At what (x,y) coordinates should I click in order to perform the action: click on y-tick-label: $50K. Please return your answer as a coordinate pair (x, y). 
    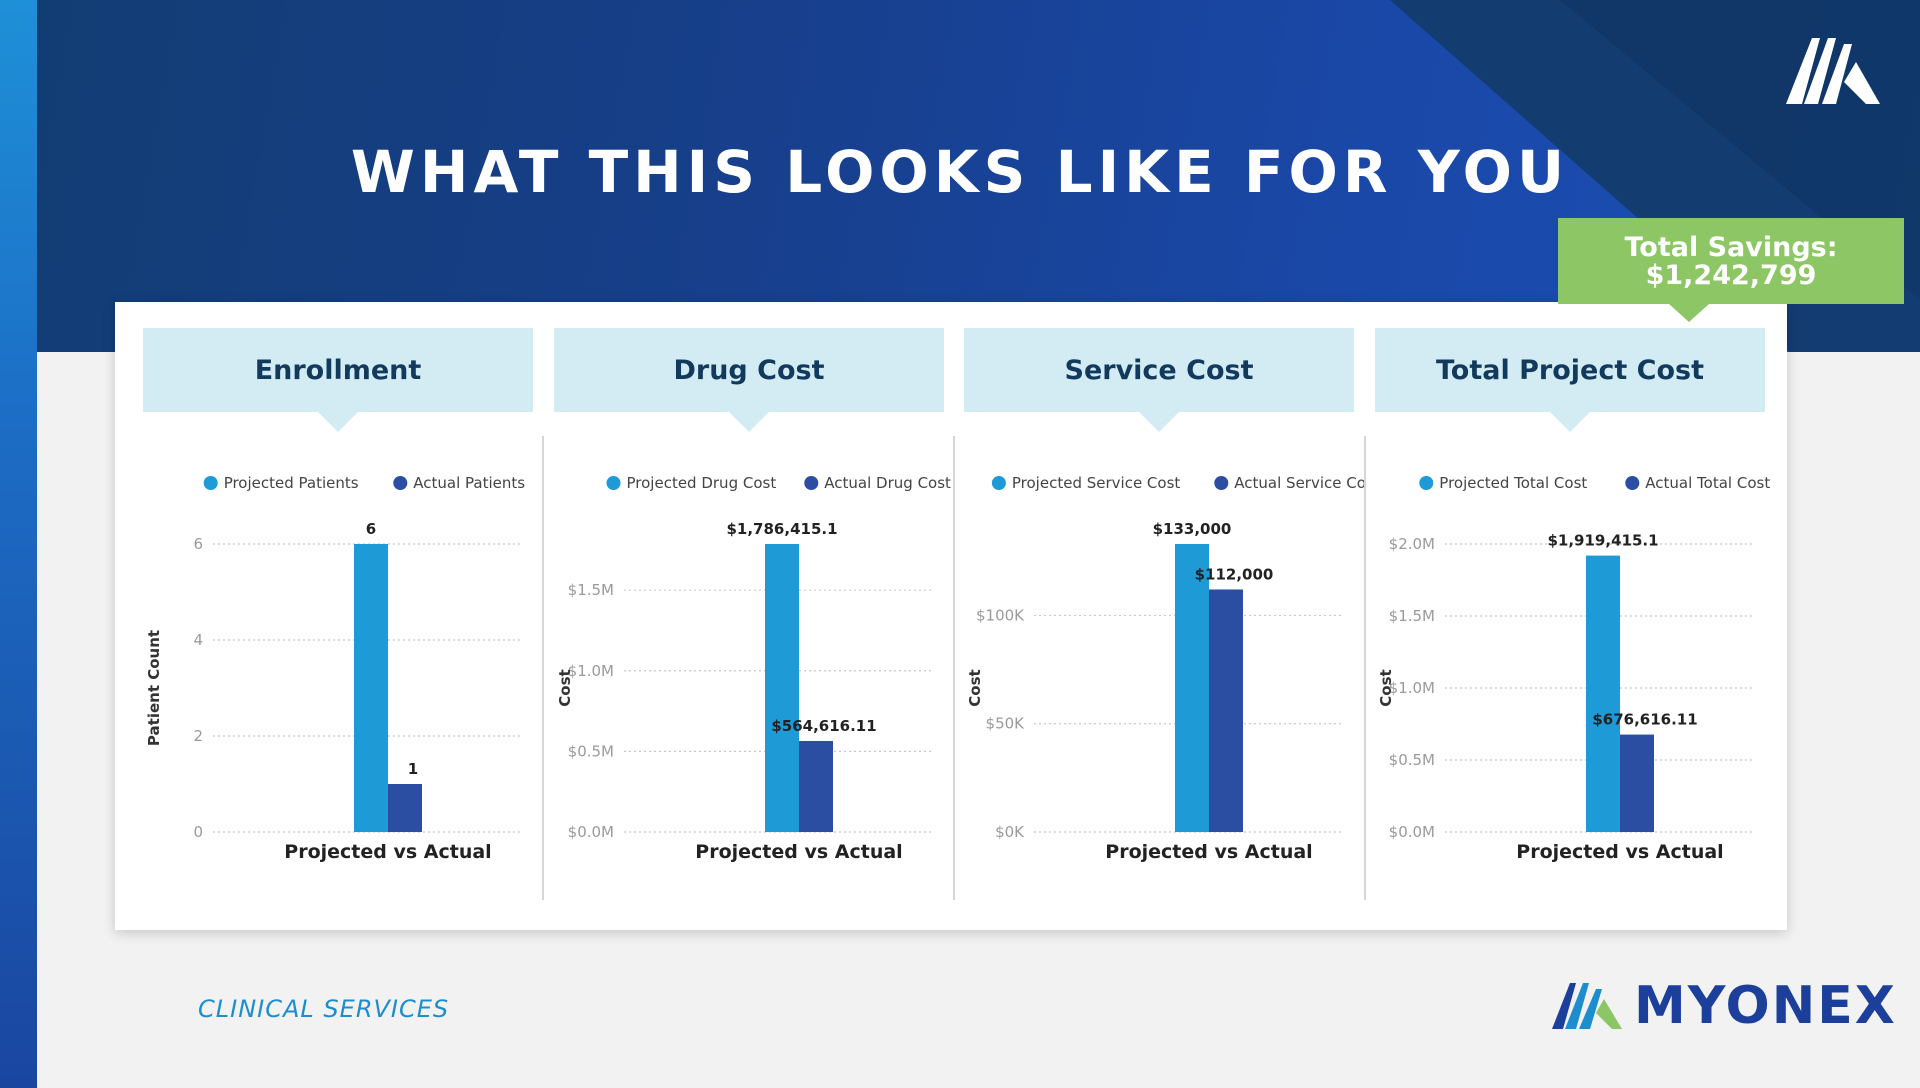
    Looking at the image, I should click on (1006, 724).